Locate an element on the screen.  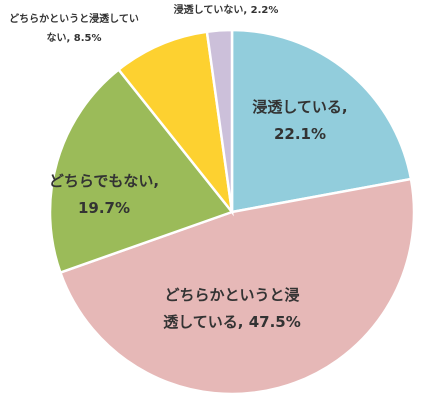
slice-label-1: 浸透している, 22.1% is located at coordinates (299, 120).